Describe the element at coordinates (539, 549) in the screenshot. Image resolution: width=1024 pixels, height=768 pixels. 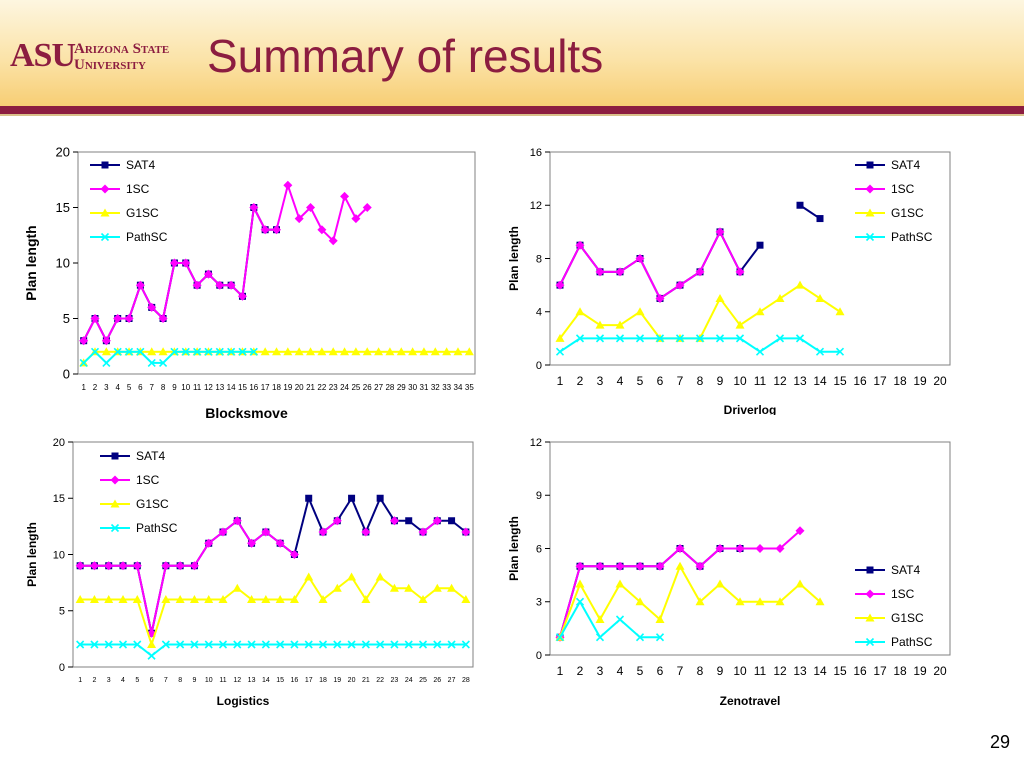
I see `y-tick-label: 6` at that location.